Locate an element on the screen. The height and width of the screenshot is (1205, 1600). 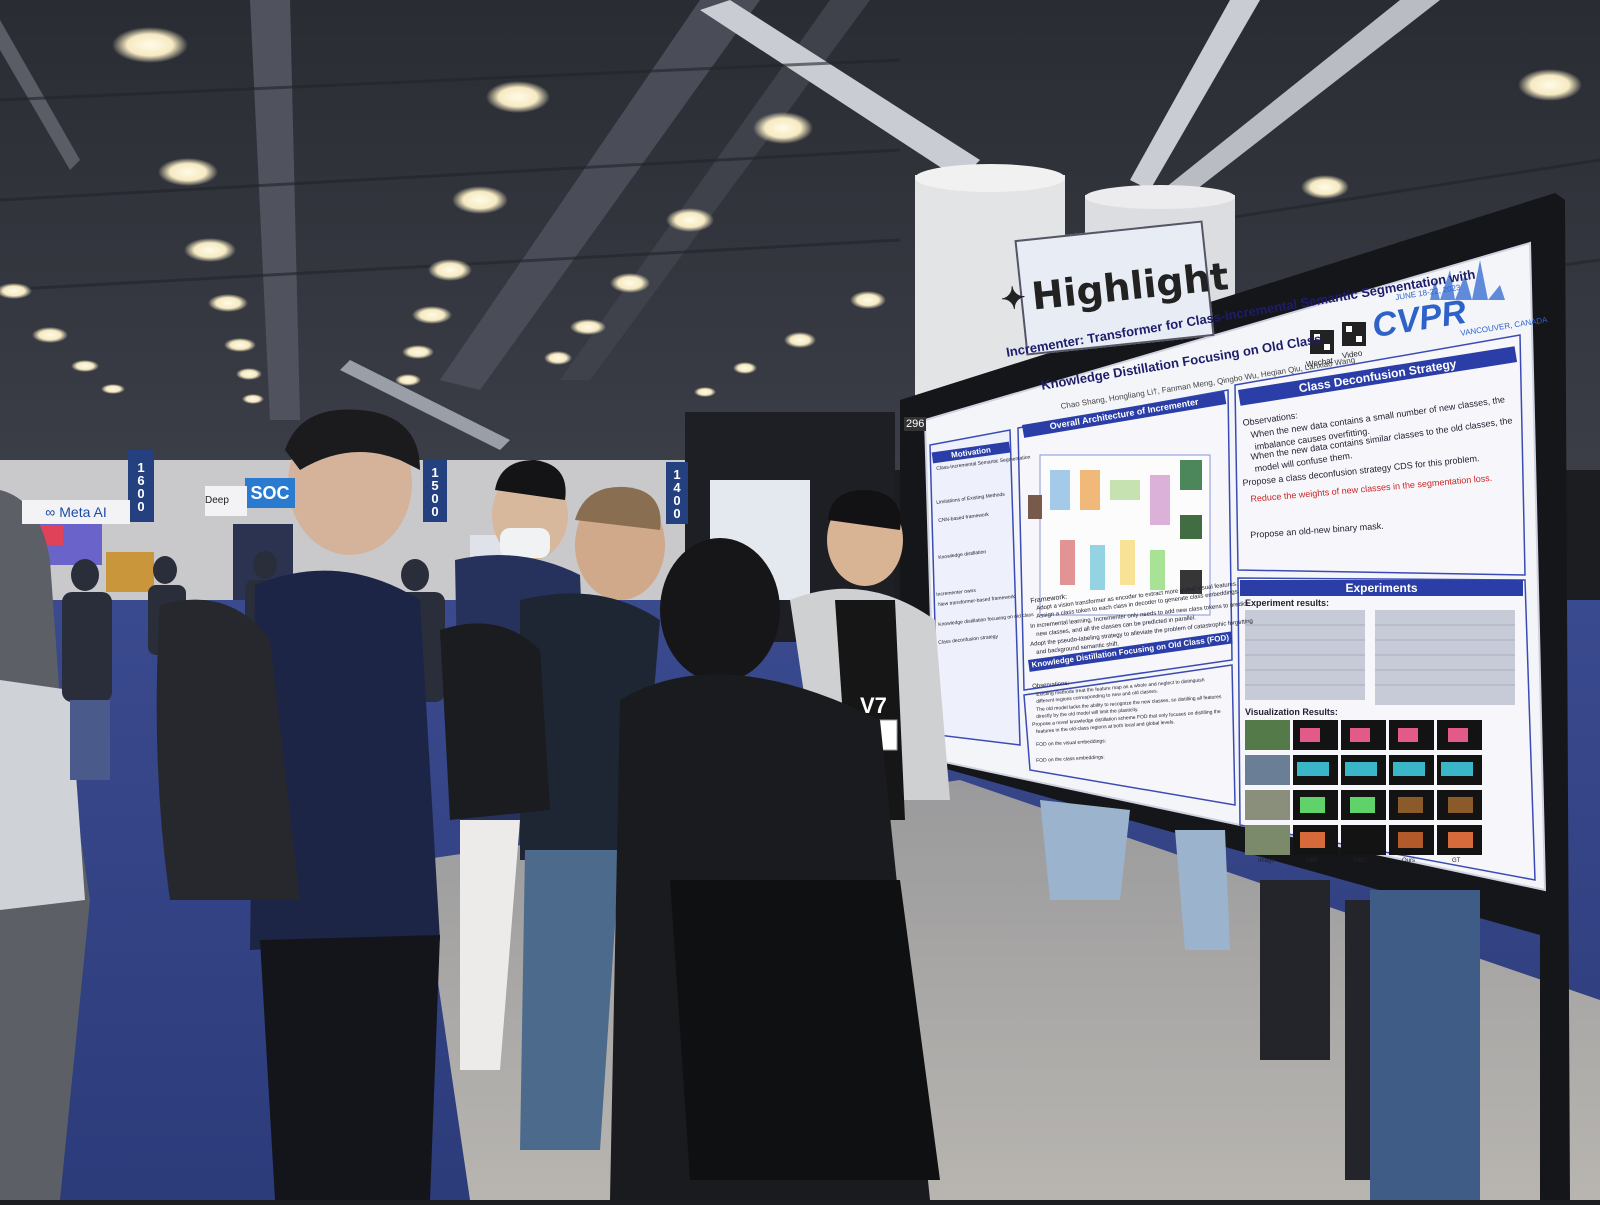
visualization-results-label: Visualization Results: is located at coordinates (1291, 712).